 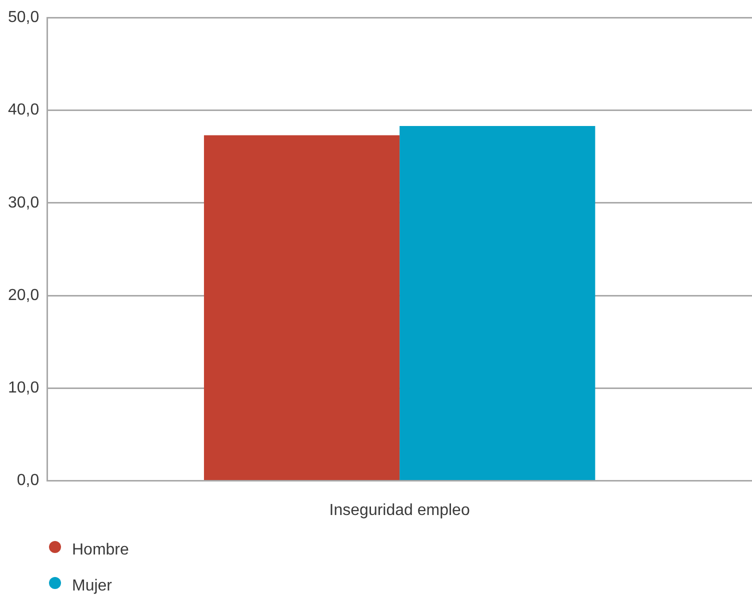 What do you see at coordinates (24, 203) in the screenshot?
I see `y-tick-label: 30,0` at bounding box center [24, 203].